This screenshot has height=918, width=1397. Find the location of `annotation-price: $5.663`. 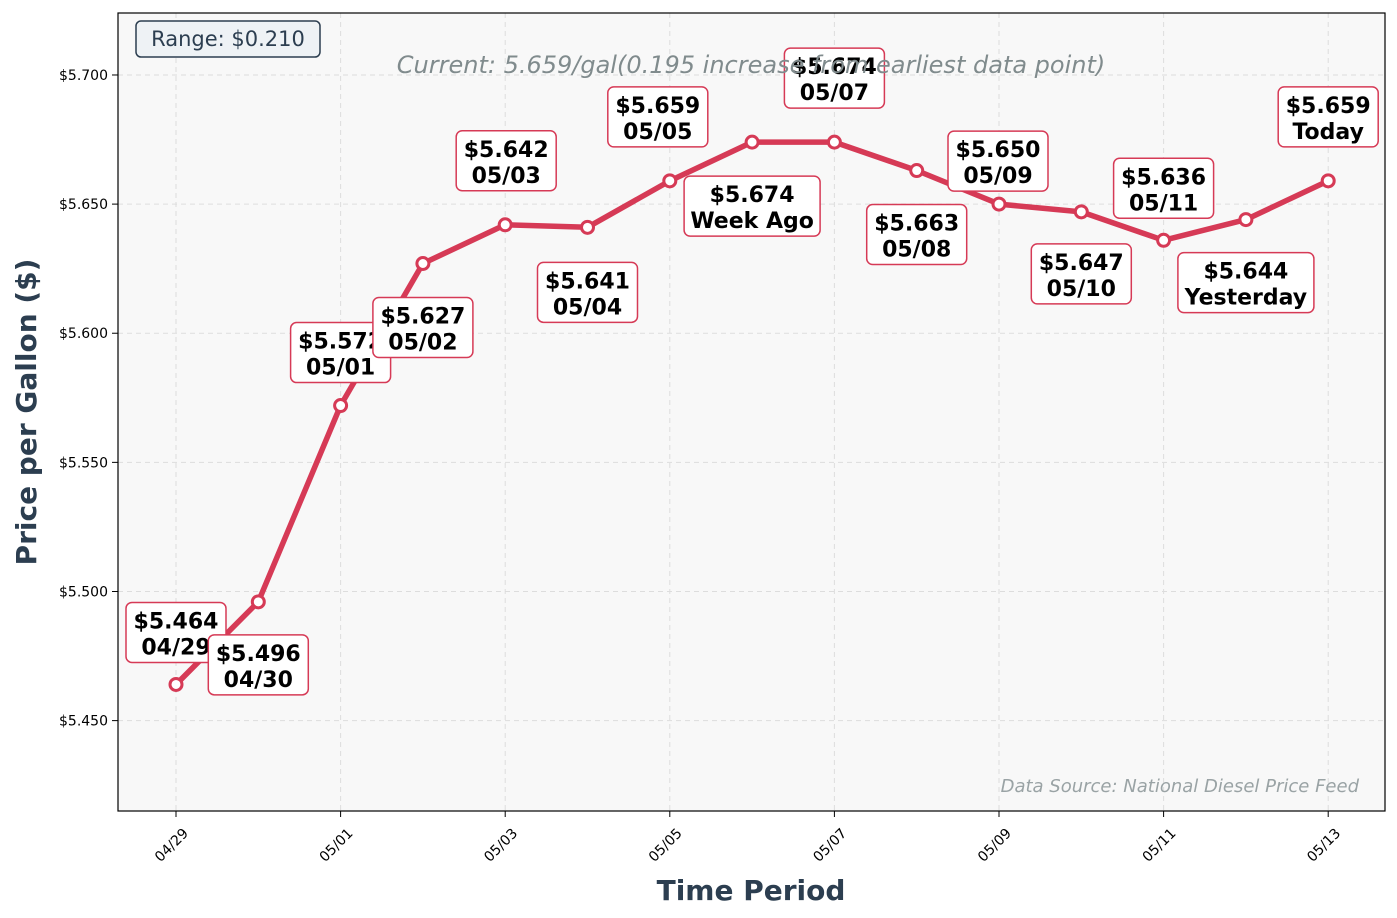

annotation-price: $5.663 is located at coordinates (916, 224).